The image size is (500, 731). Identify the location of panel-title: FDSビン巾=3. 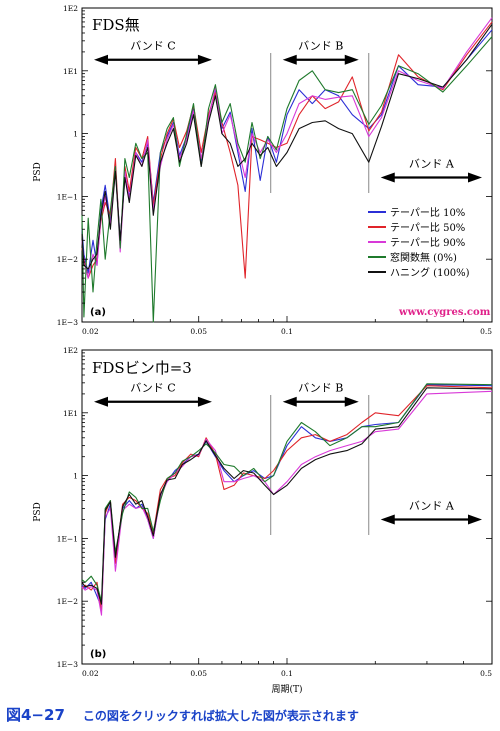
(142, 368).